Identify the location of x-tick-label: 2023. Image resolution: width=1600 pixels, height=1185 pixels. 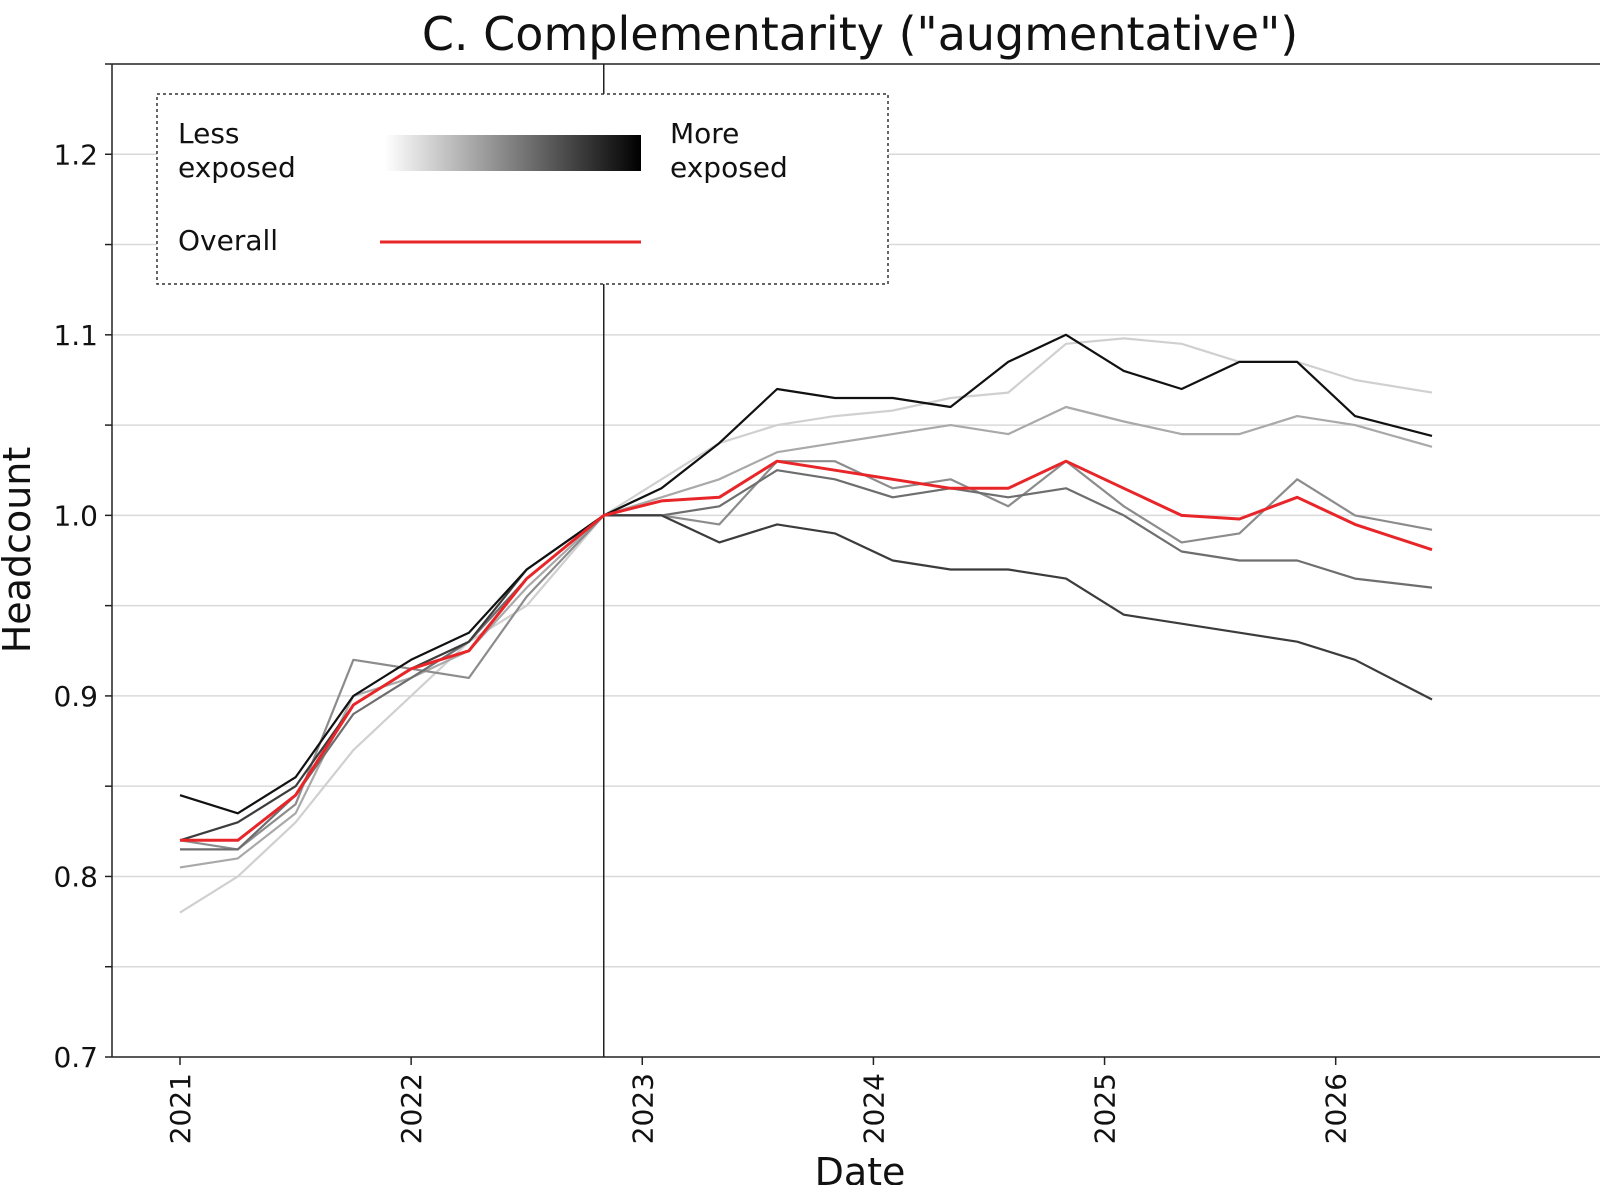
(642, 1108).